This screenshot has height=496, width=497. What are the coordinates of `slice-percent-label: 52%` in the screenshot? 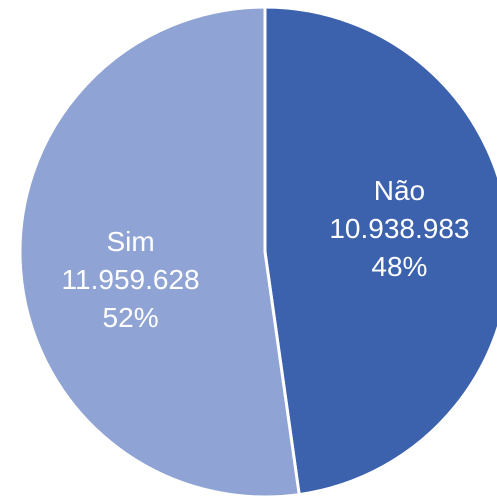 It's located at (131, 317).